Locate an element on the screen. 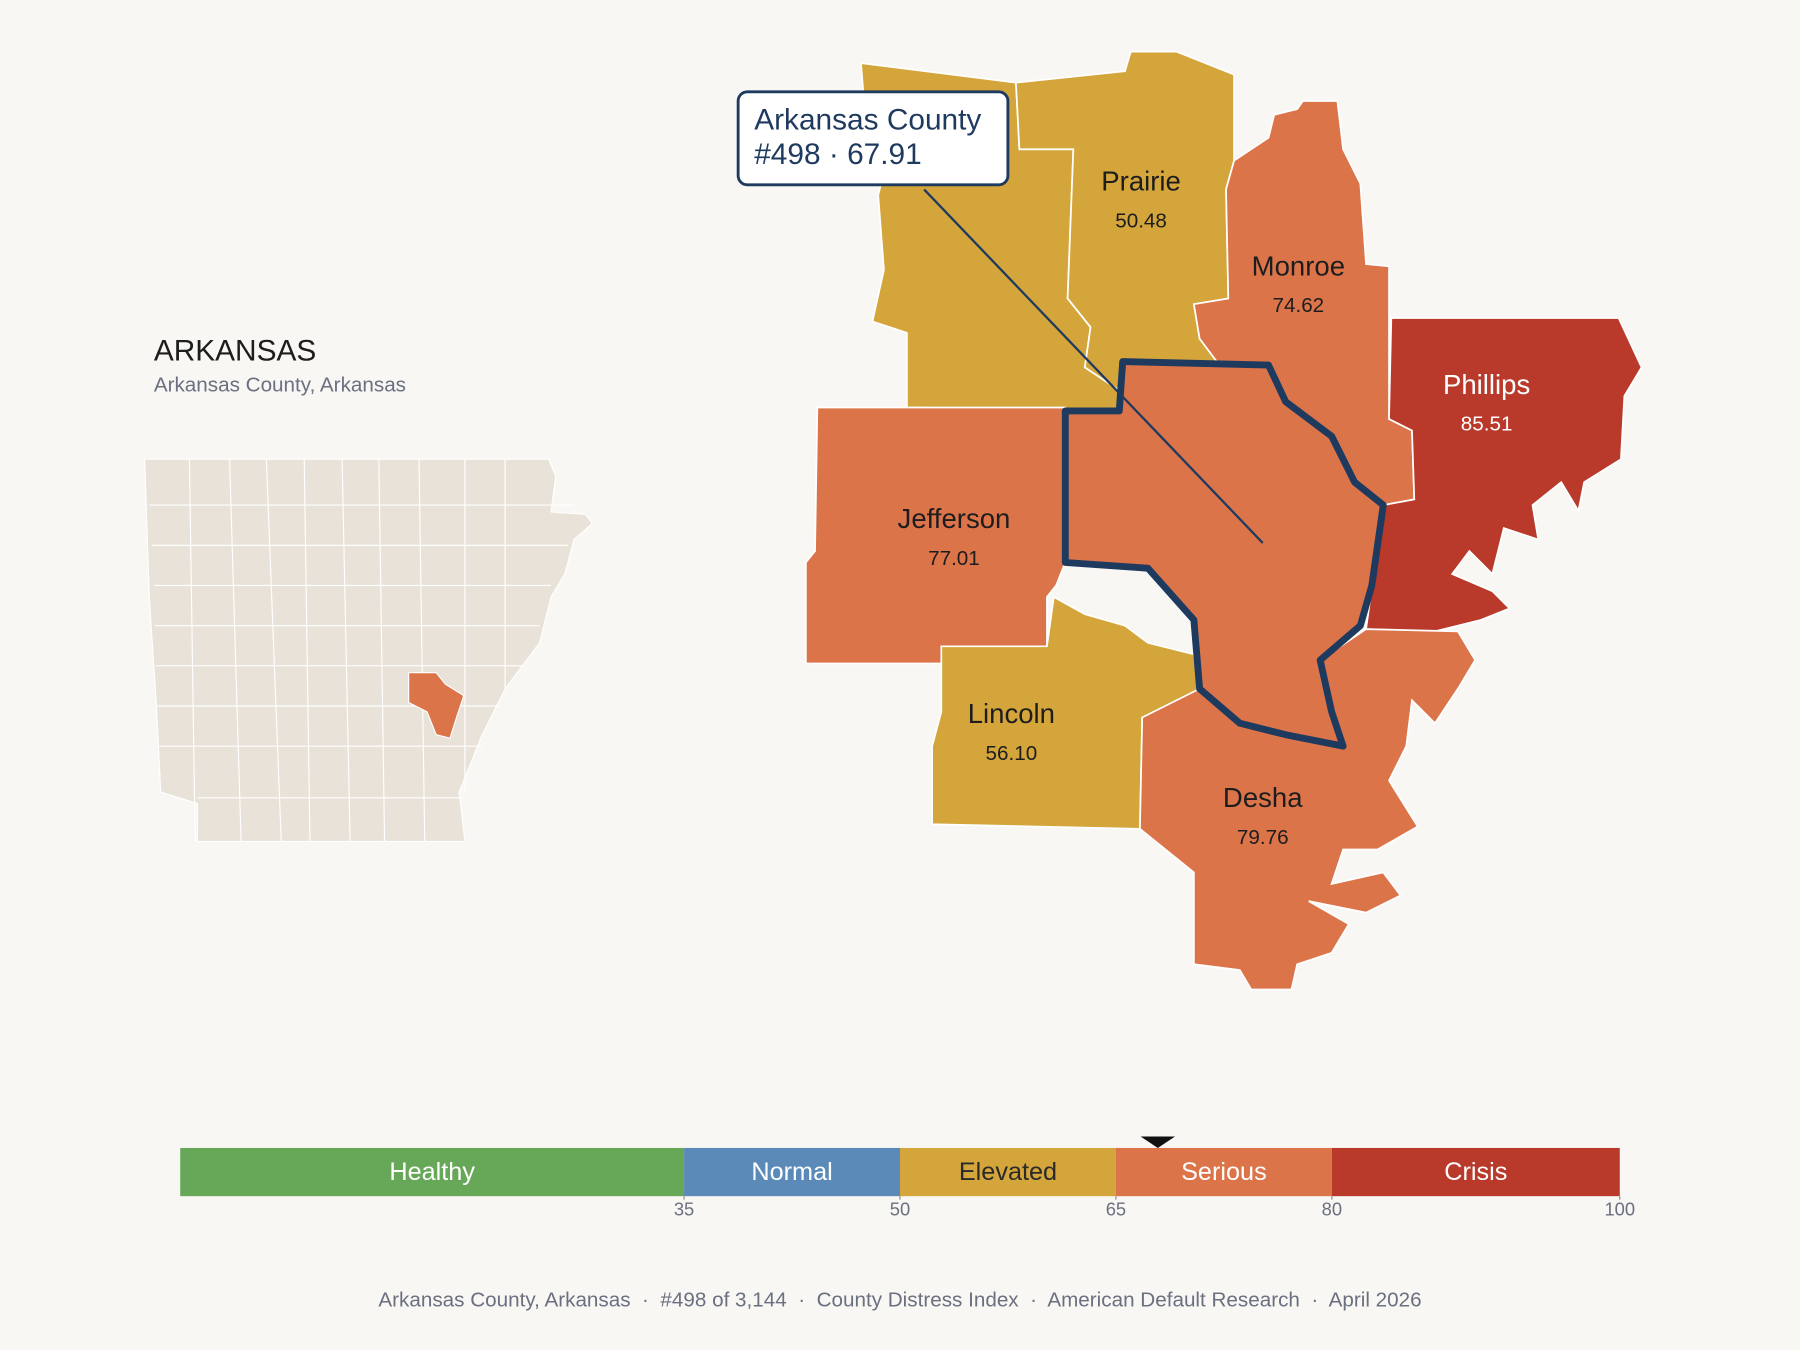 The width and height of the screenshot is (1800, 1350). county-value: 77.01 is located at coordinates (954, 558).